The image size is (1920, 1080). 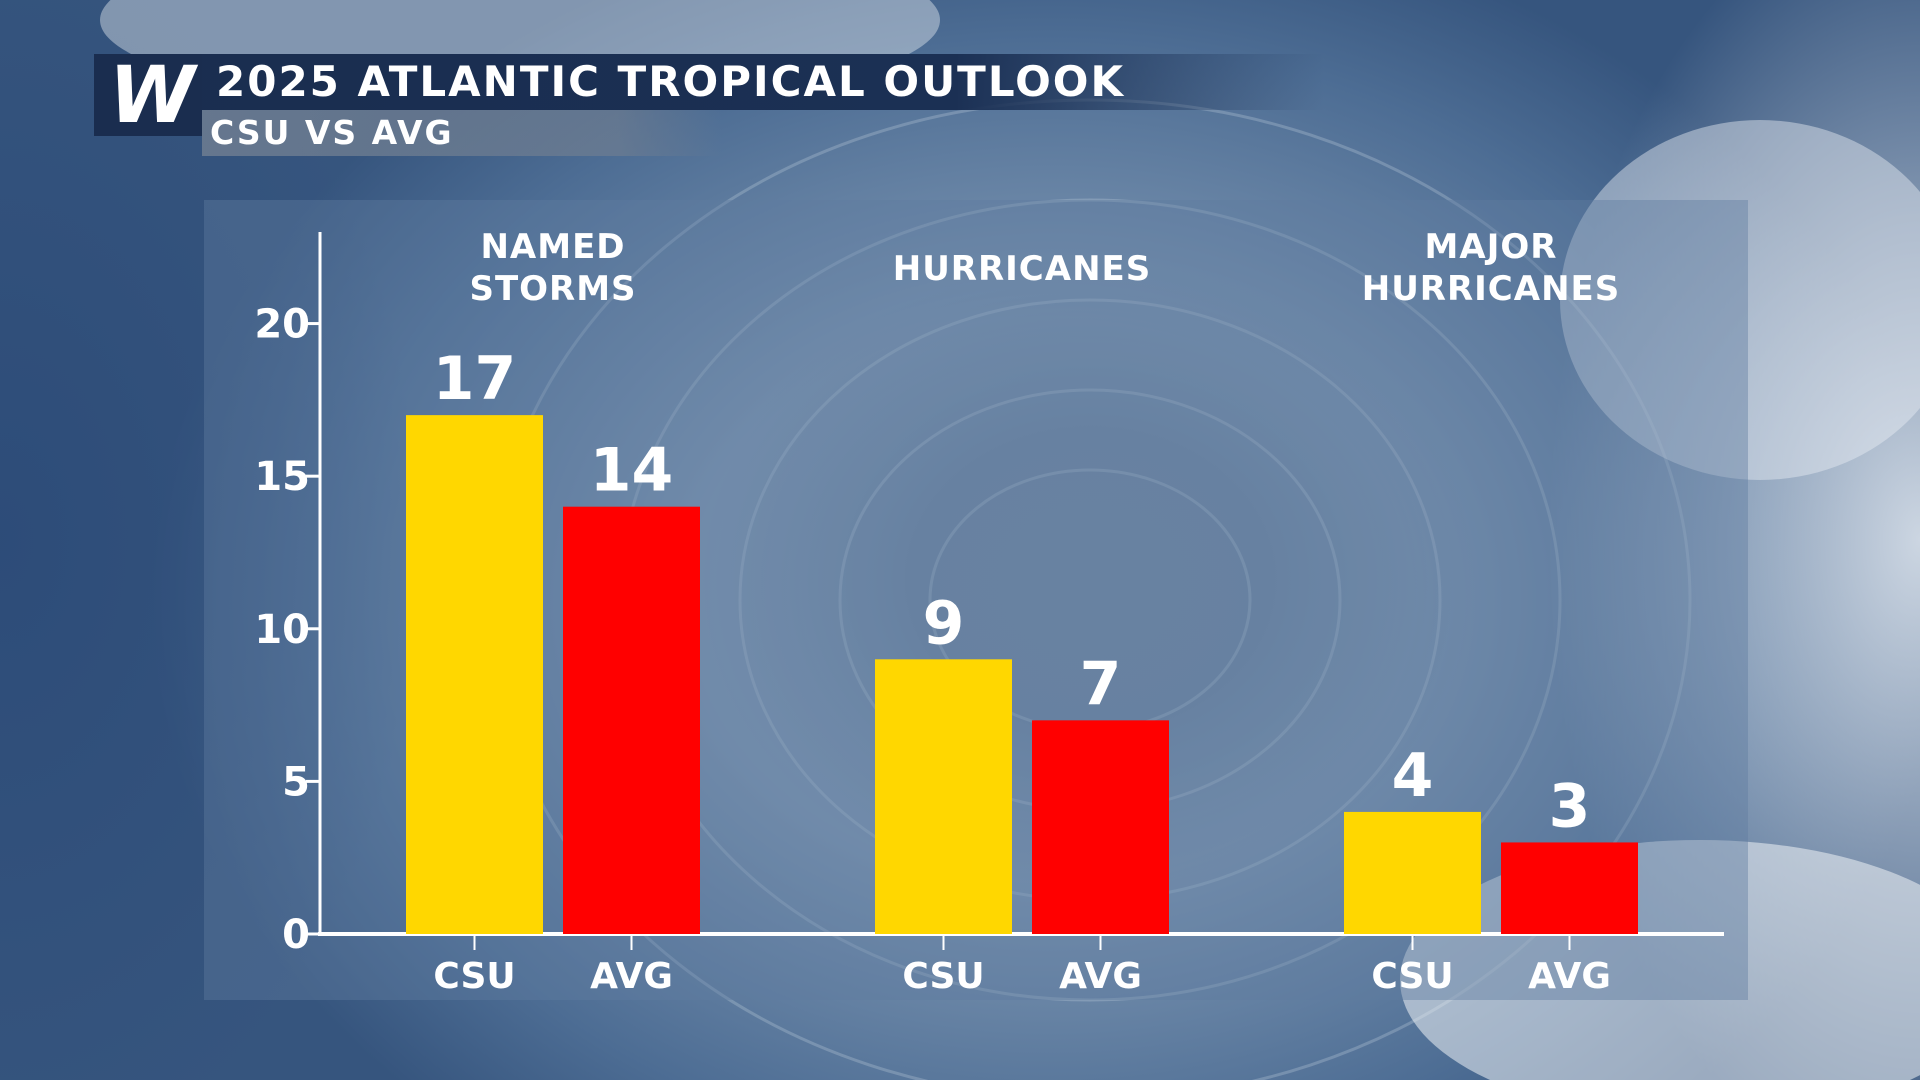 What do you see at coordinates (475, 379) in the screenshot?
I see `value-label: 17` at bounding box center [475, 379].